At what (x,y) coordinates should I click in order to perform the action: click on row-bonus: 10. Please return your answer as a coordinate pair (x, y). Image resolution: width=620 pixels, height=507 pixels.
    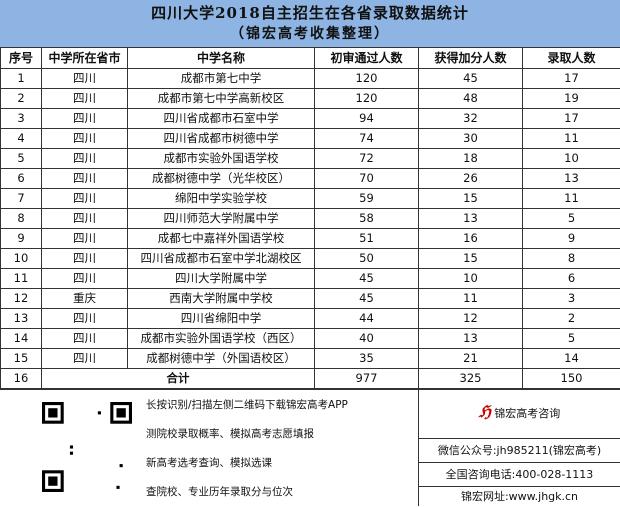
    Looking at the image, I should click on (471, 279).